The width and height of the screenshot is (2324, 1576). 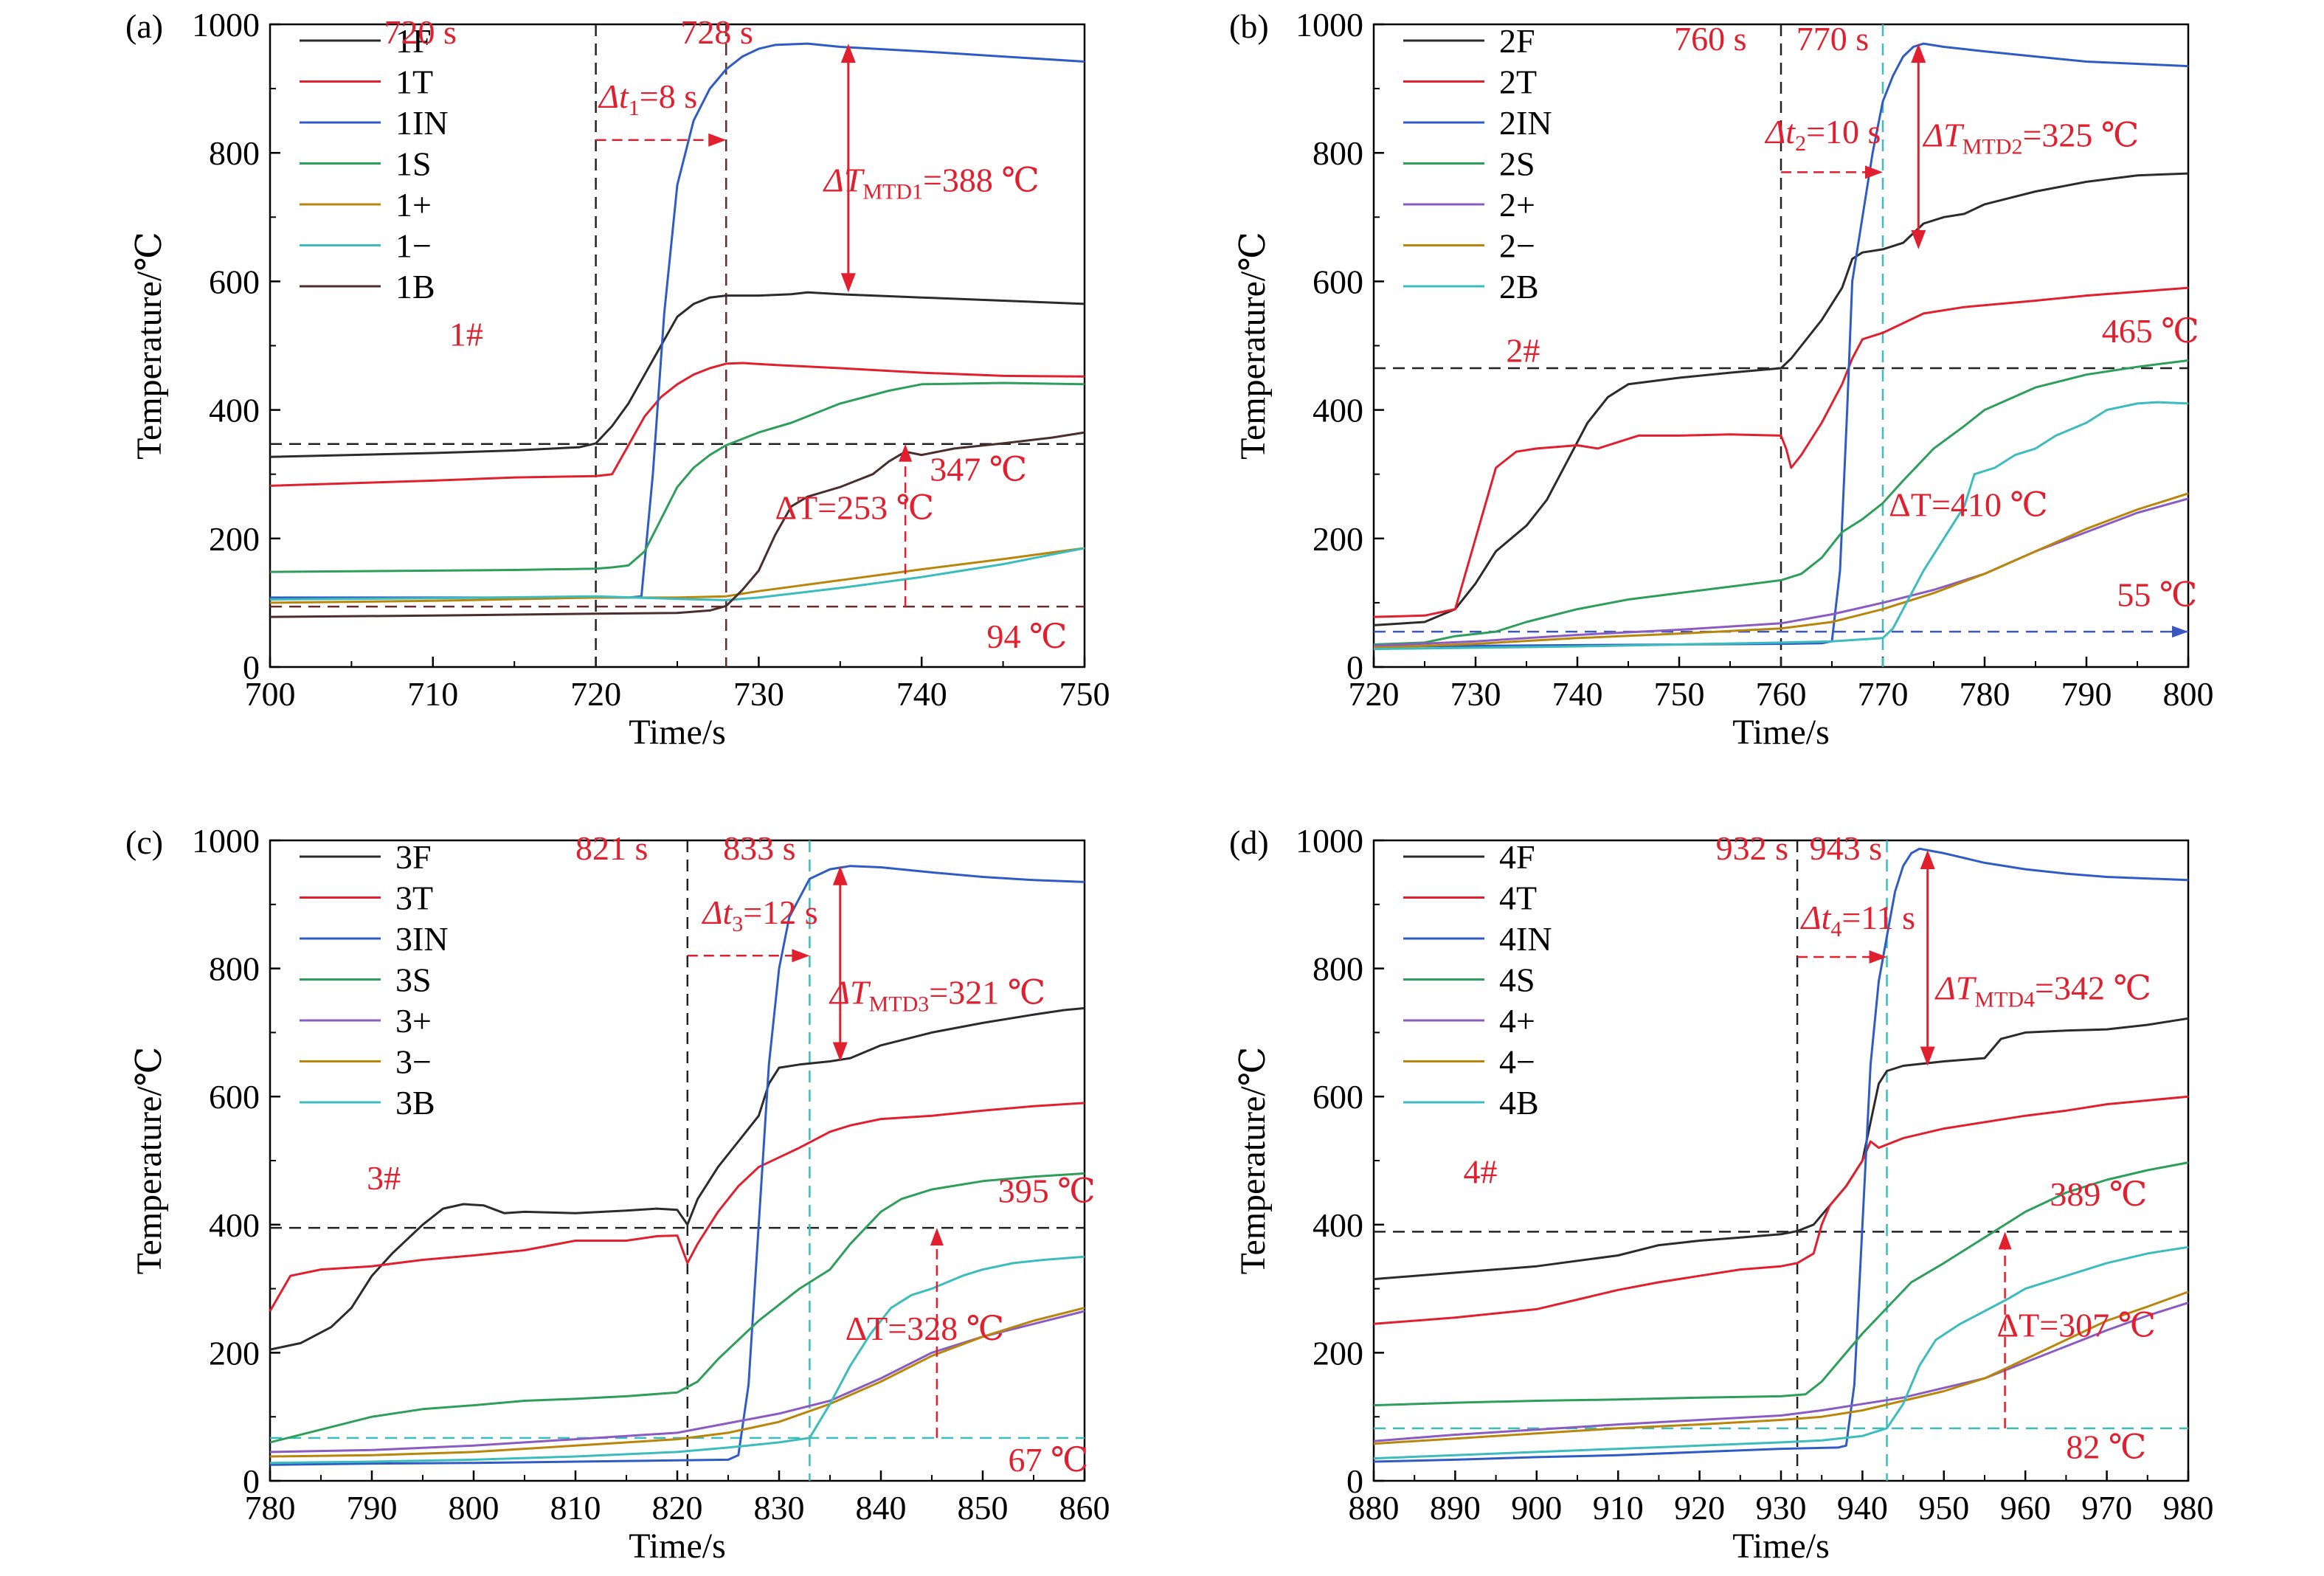 I want to click on series-line-3B, so click(x=677, y=1360).